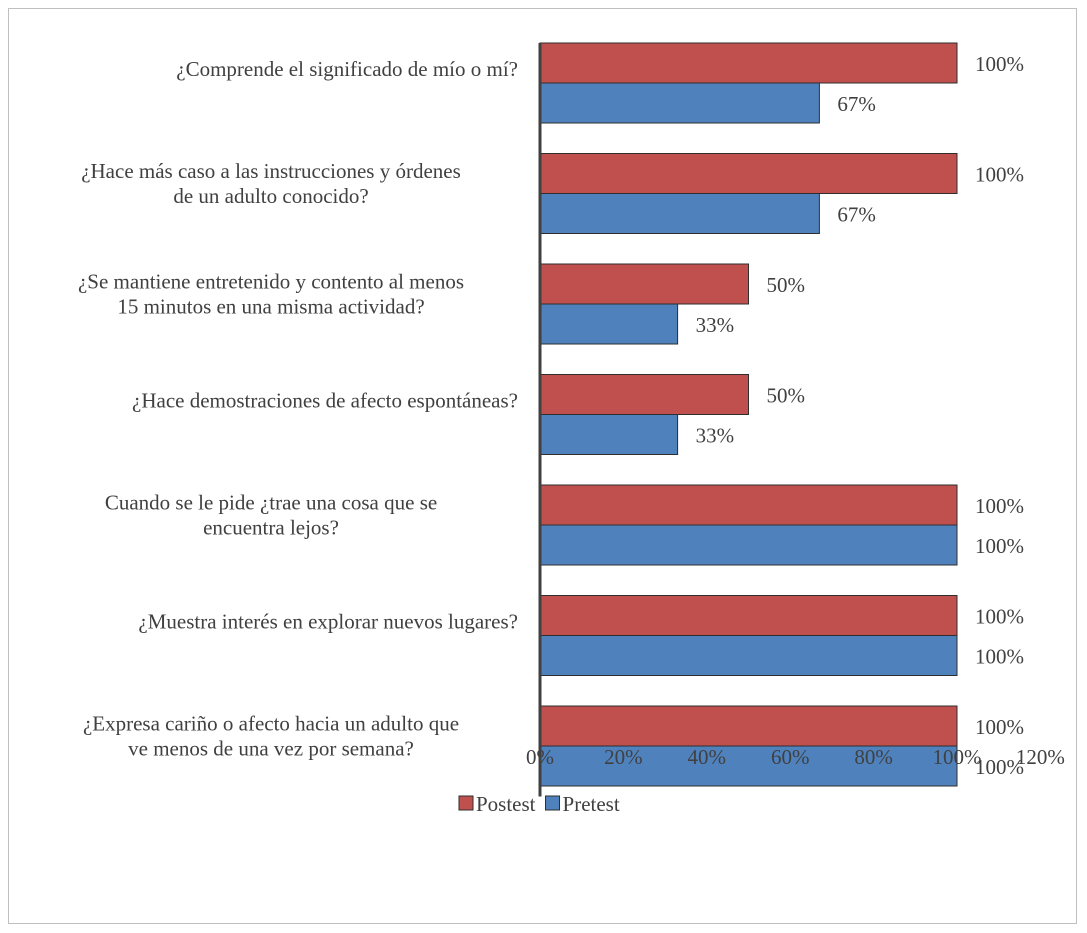 The width and height of the screenshot is (1087, 933). What do you see at coordinates (707, 757) in the screenshot?
I see `x-tick-label: 40%` at bounding box center [707, 757].